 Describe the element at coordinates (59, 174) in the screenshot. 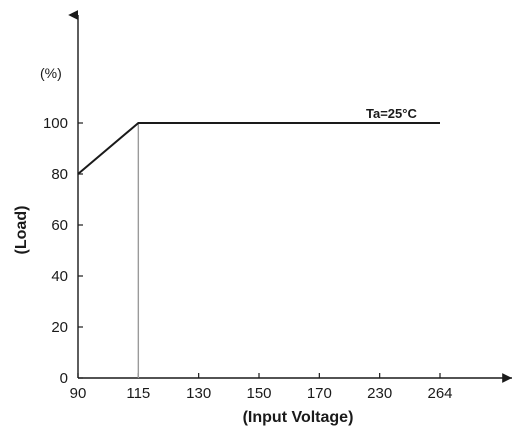

I see `y-tick-label: 80` at that location.